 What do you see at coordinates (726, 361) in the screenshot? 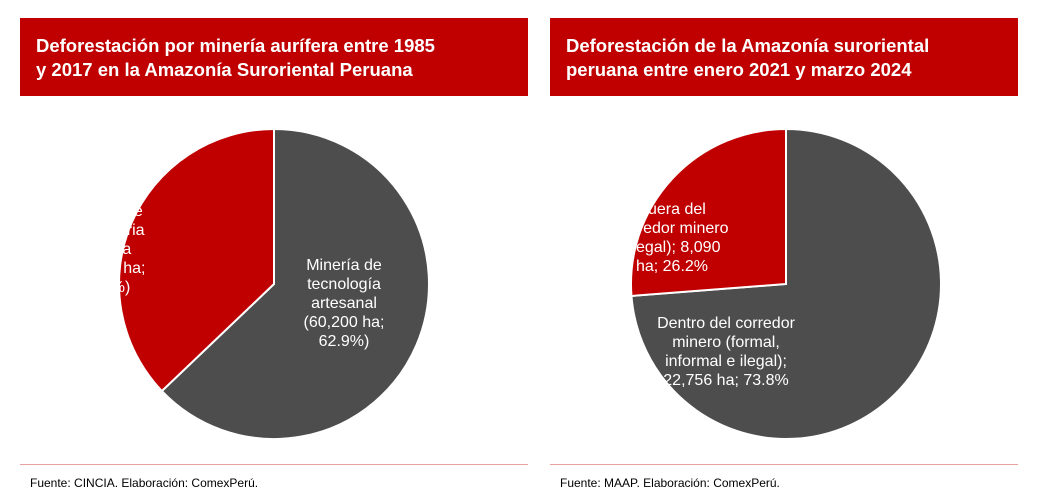
I see `slice-data-label-line: informal e ilegal);` at bounding box center [726, 361].